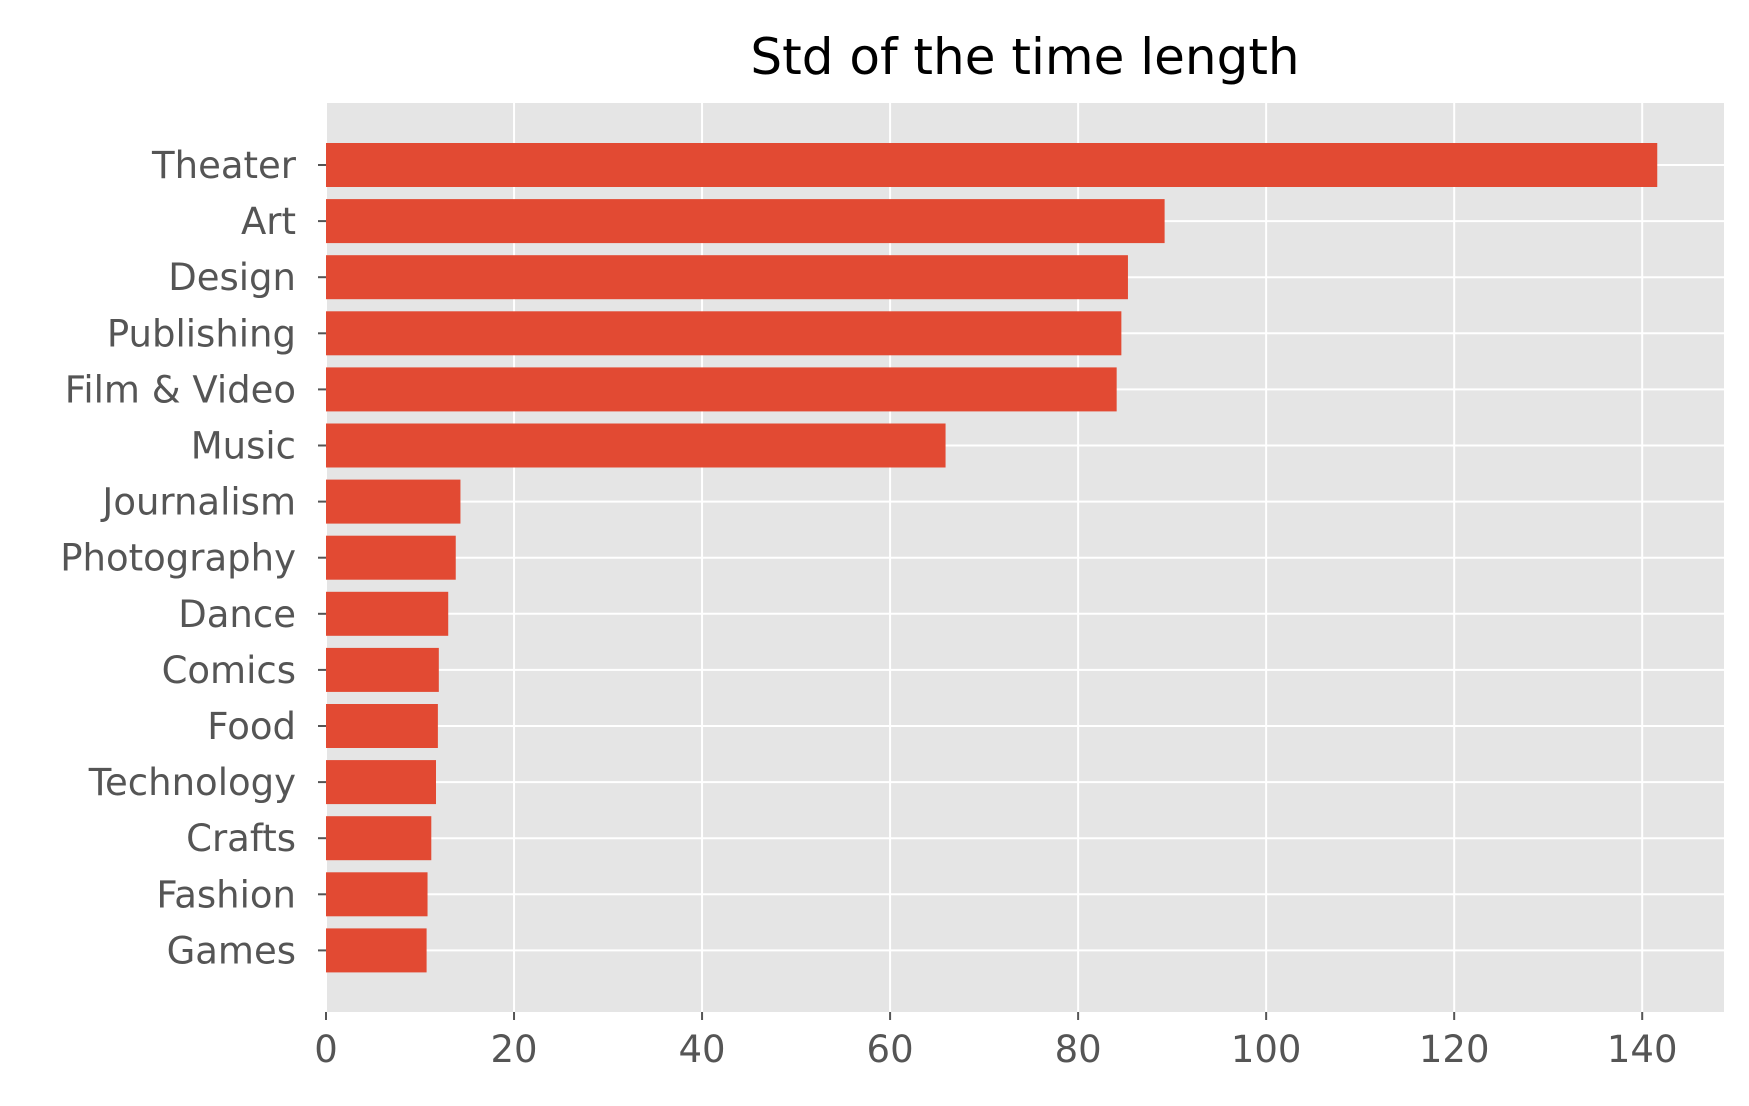 The image size is (1749, 1106). Describe the element at coordinates (178, 558) in the screenshot. I see `y-tick-label: Photography` at that location.